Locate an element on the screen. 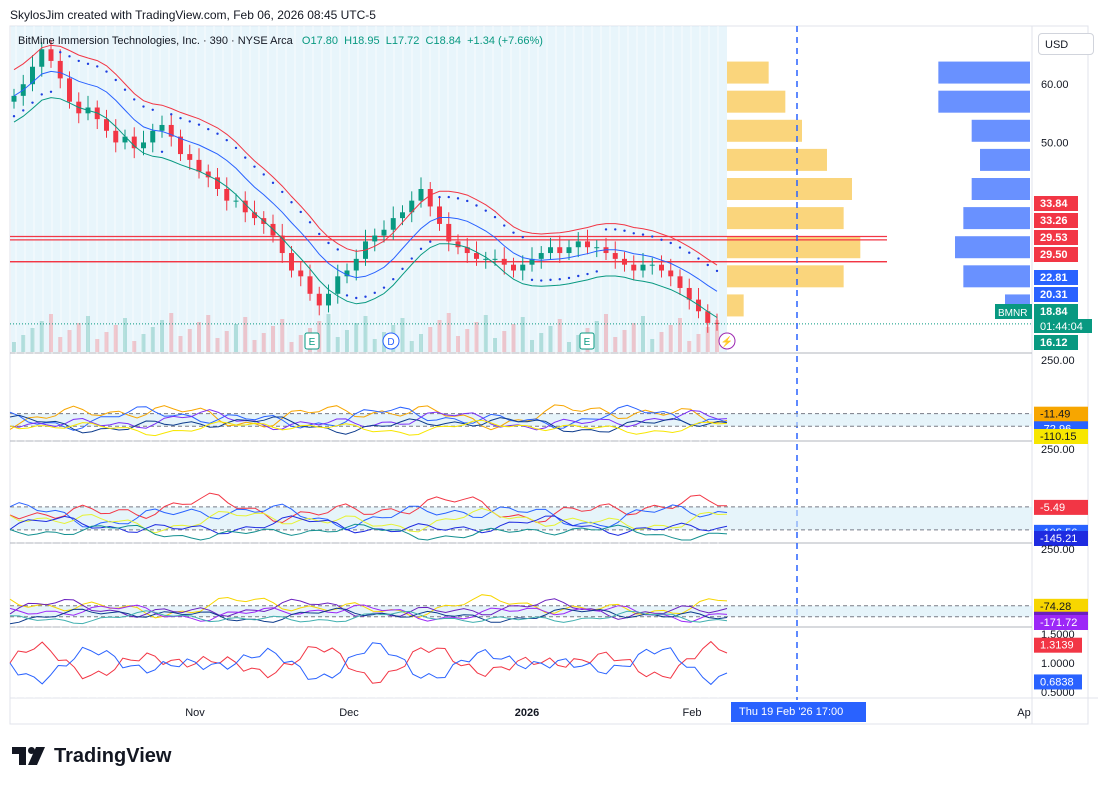 This screenshot has width=1108, height=786. price-axis-tick: 50.00 is located at coordinates (1055, 143).